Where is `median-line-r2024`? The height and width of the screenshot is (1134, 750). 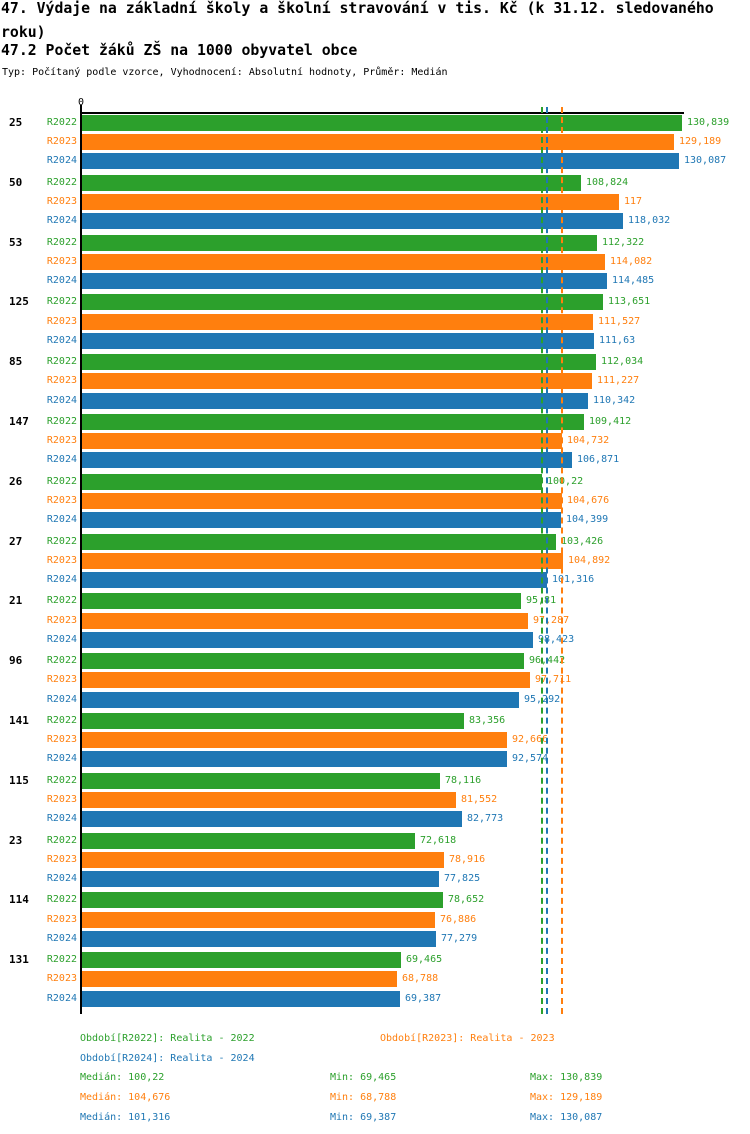 median-line-r2024 is located at coordinates (547, 560).